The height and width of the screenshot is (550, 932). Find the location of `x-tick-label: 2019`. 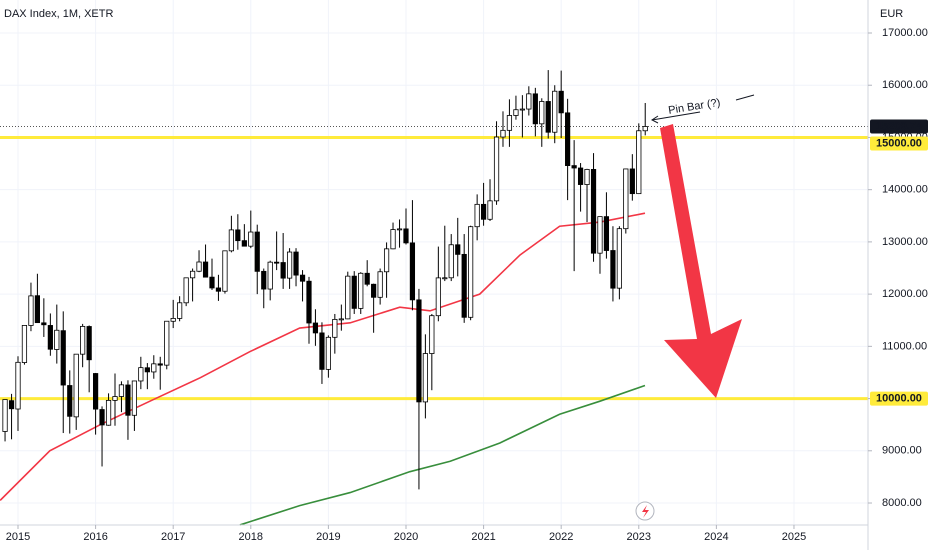

x-tick-label: 2019 is located at coordinates (328, 537).